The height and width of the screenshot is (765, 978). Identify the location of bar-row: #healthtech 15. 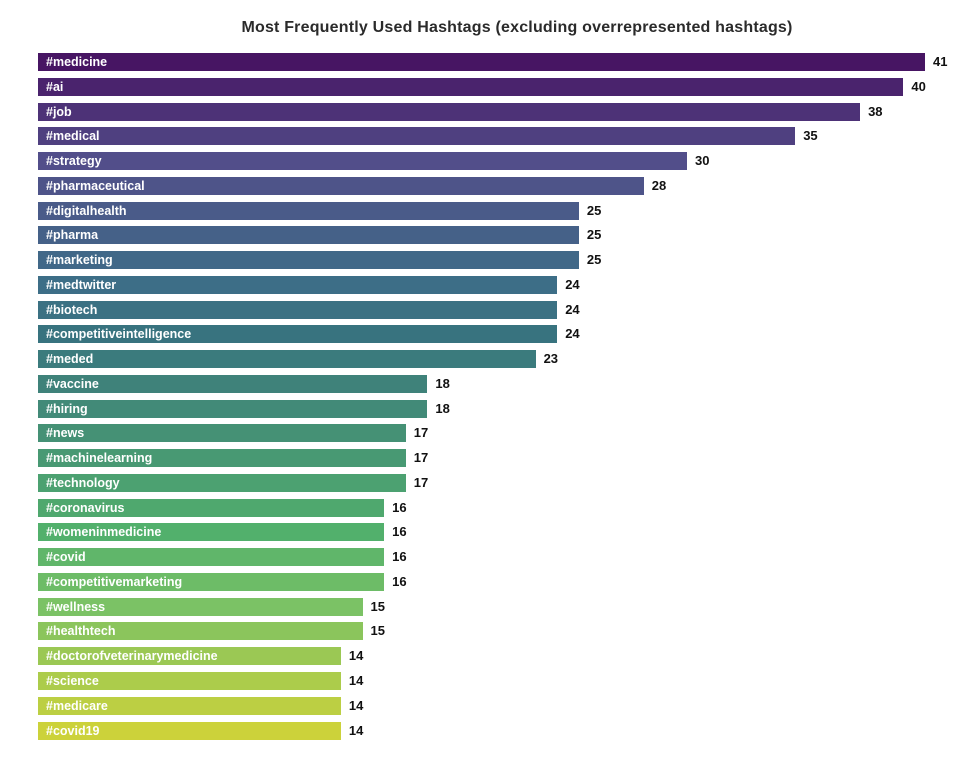
(211, 631).